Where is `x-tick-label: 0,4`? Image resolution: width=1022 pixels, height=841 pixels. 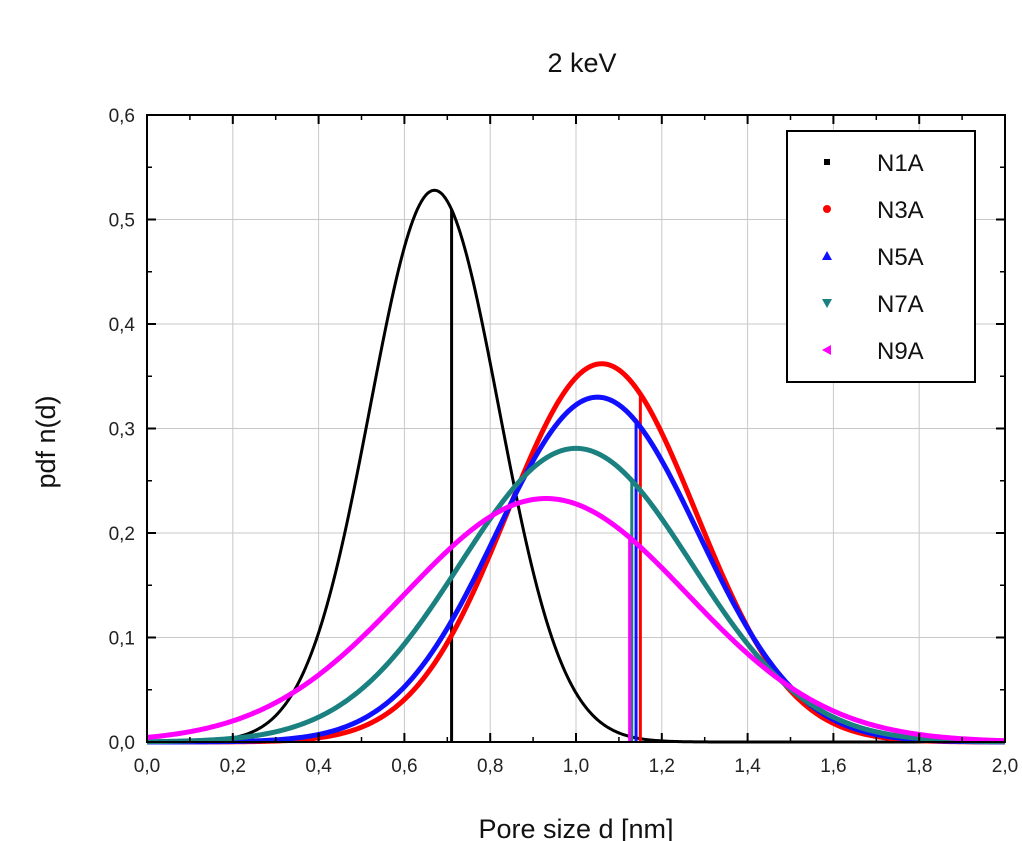 x-tick-label: 0,4 is located at coordinates (318, 766).